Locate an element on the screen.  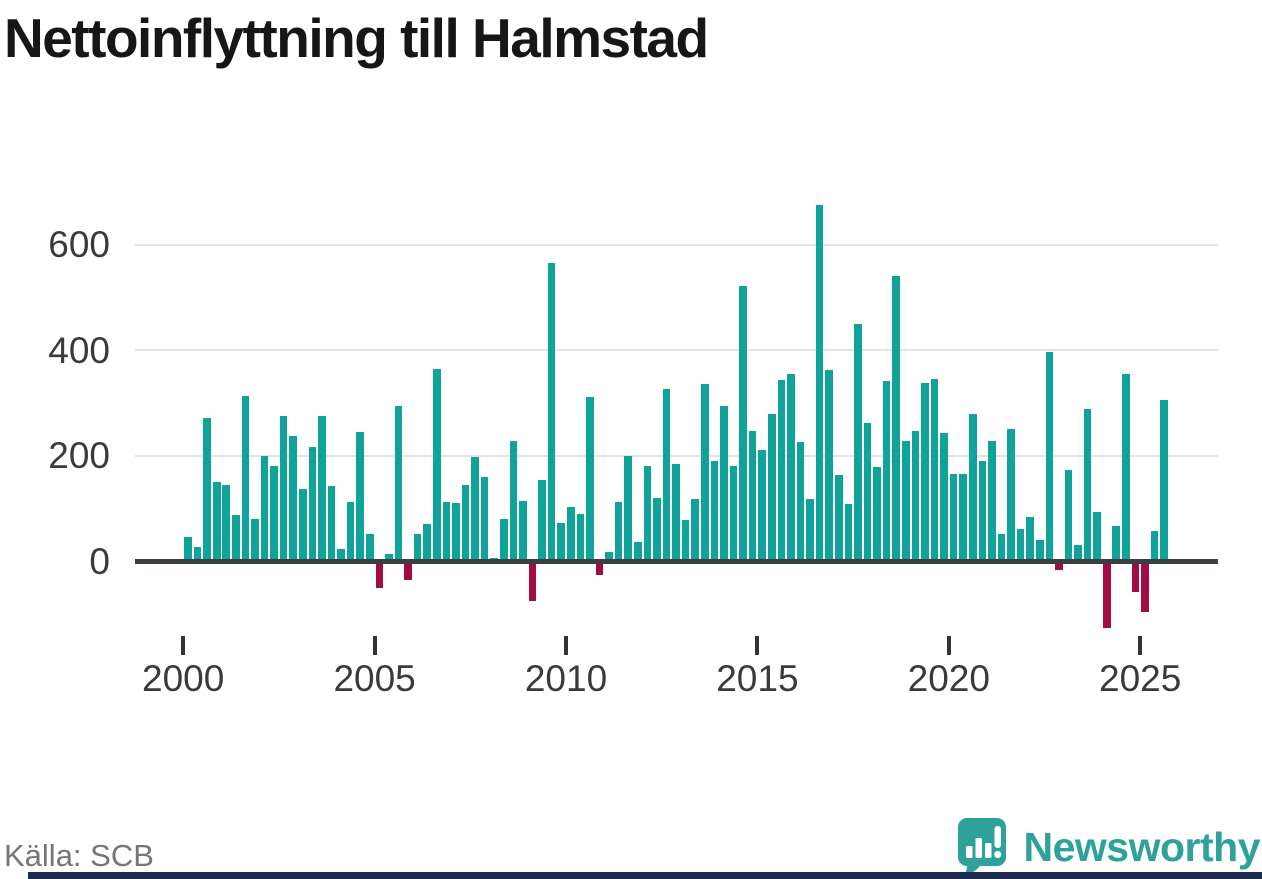
bar-2017-q3 is located at coordinates (858, 442).